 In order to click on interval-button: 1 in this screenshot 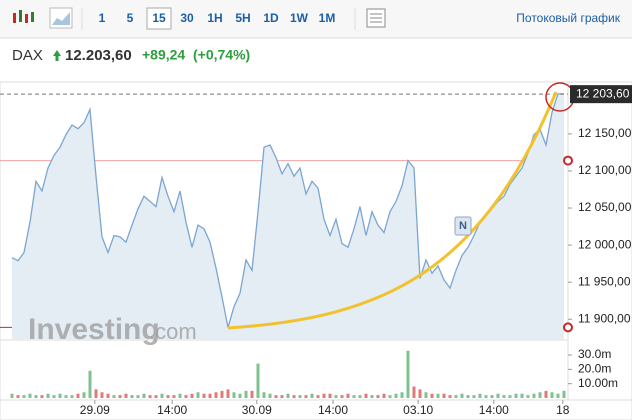, I will do `click(102, 18)`.